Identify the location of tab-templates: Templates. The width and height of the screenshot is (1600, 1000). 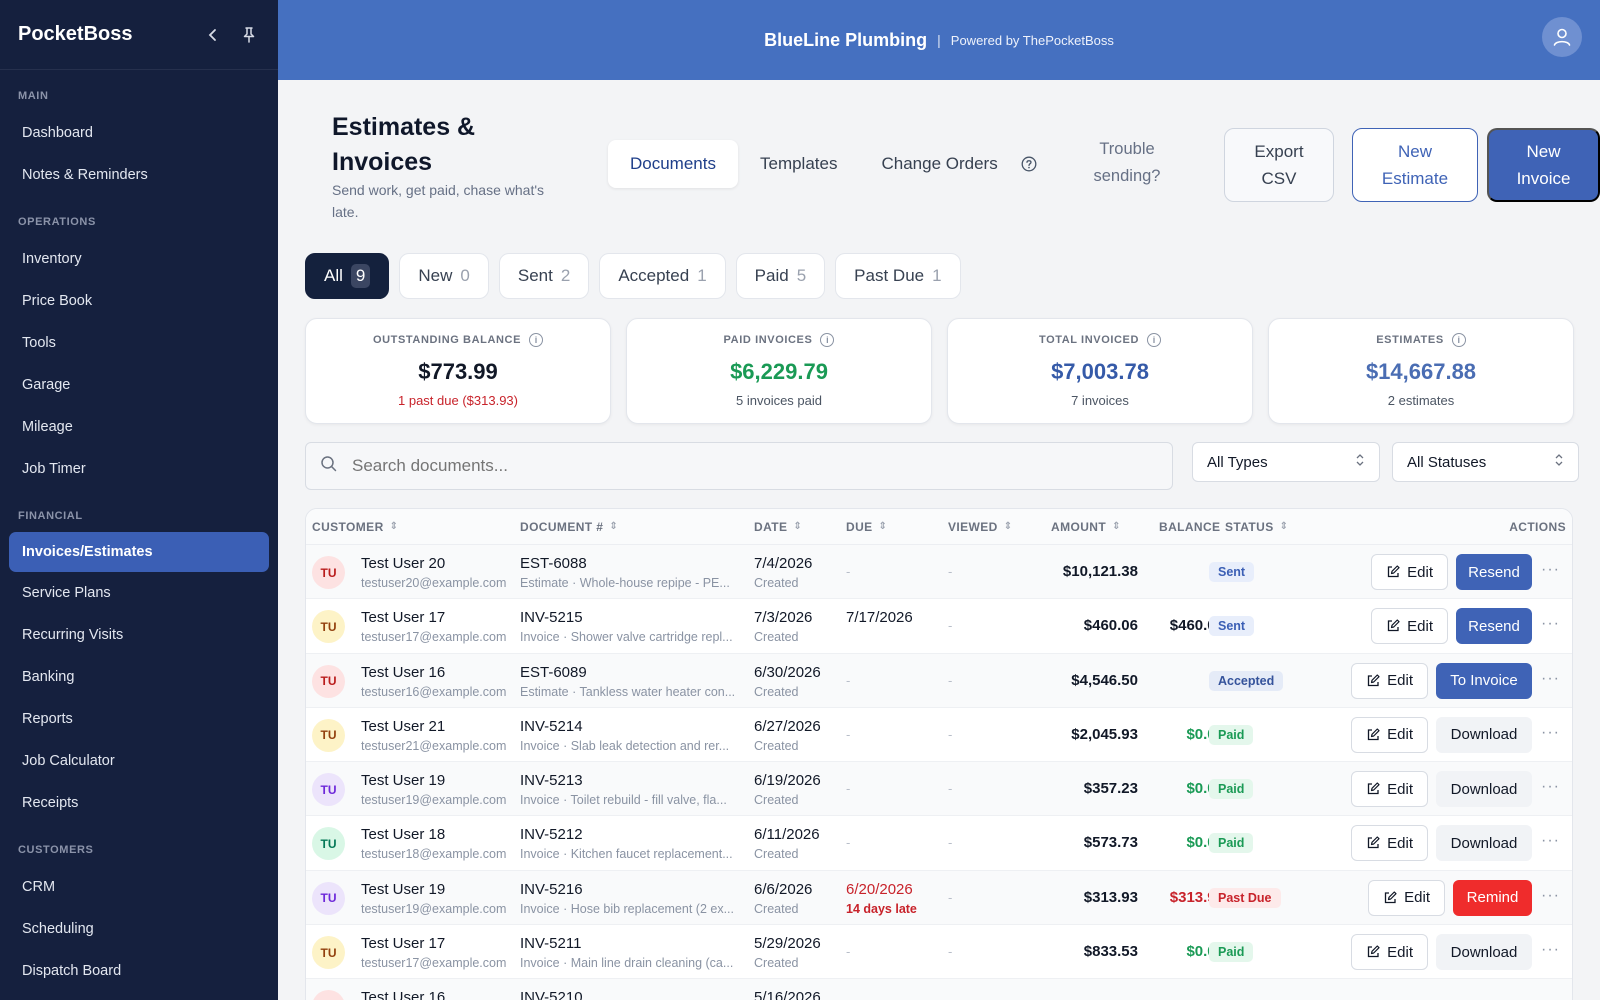
(798, 163).